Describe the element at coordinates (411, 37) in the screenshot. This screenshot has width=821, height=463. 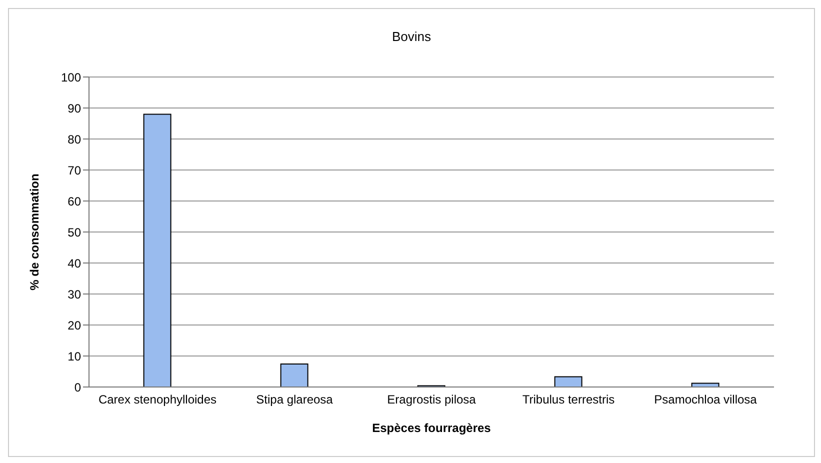
I see `chart-title: Bovins` at that location.